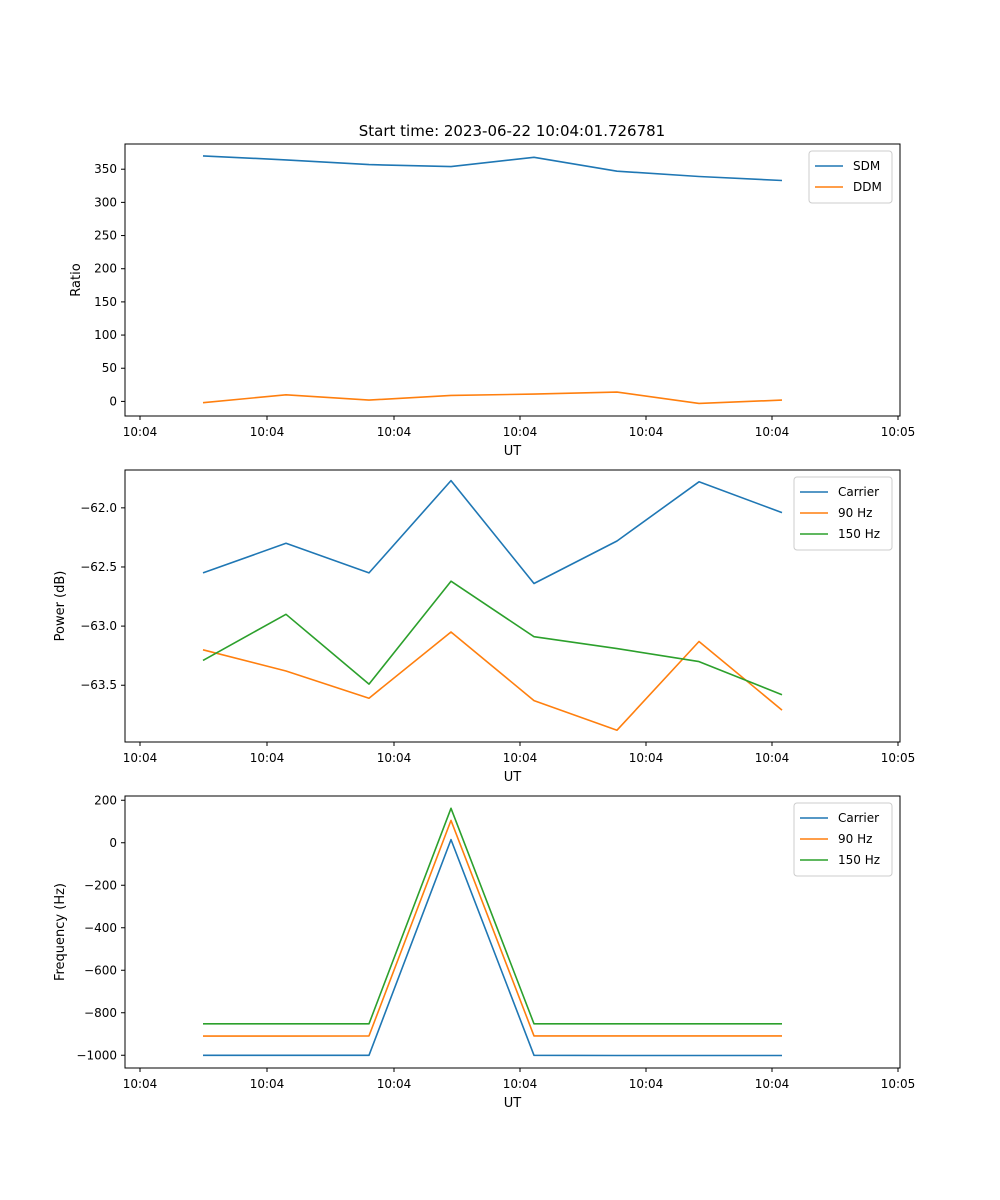 The width and height of the screenshot is (1000, 1200). Describe the element at coordinates (105, 236) in the screenshot. I see `y-tick-label: 250` at that location.